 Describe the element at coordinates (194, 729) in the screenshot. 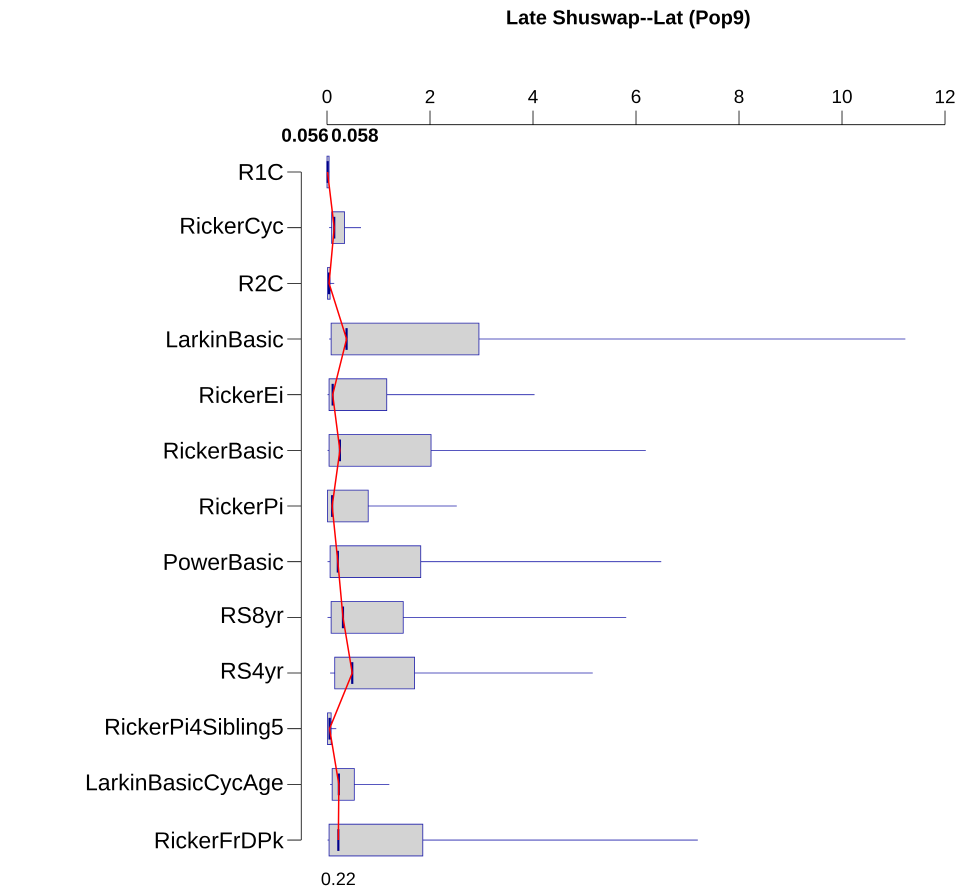

I see `y-tick-label: RickerPi4Sibling5` at that location.